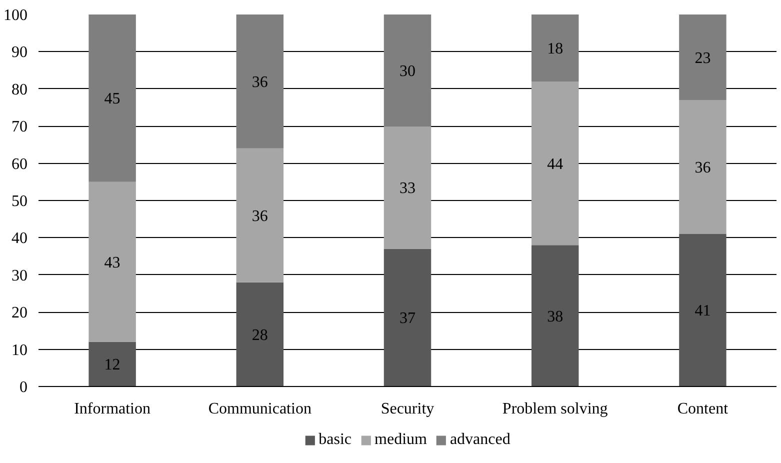 The image size is (781, 463). I want to click on y-tick-label: 40, so click(20, 239).